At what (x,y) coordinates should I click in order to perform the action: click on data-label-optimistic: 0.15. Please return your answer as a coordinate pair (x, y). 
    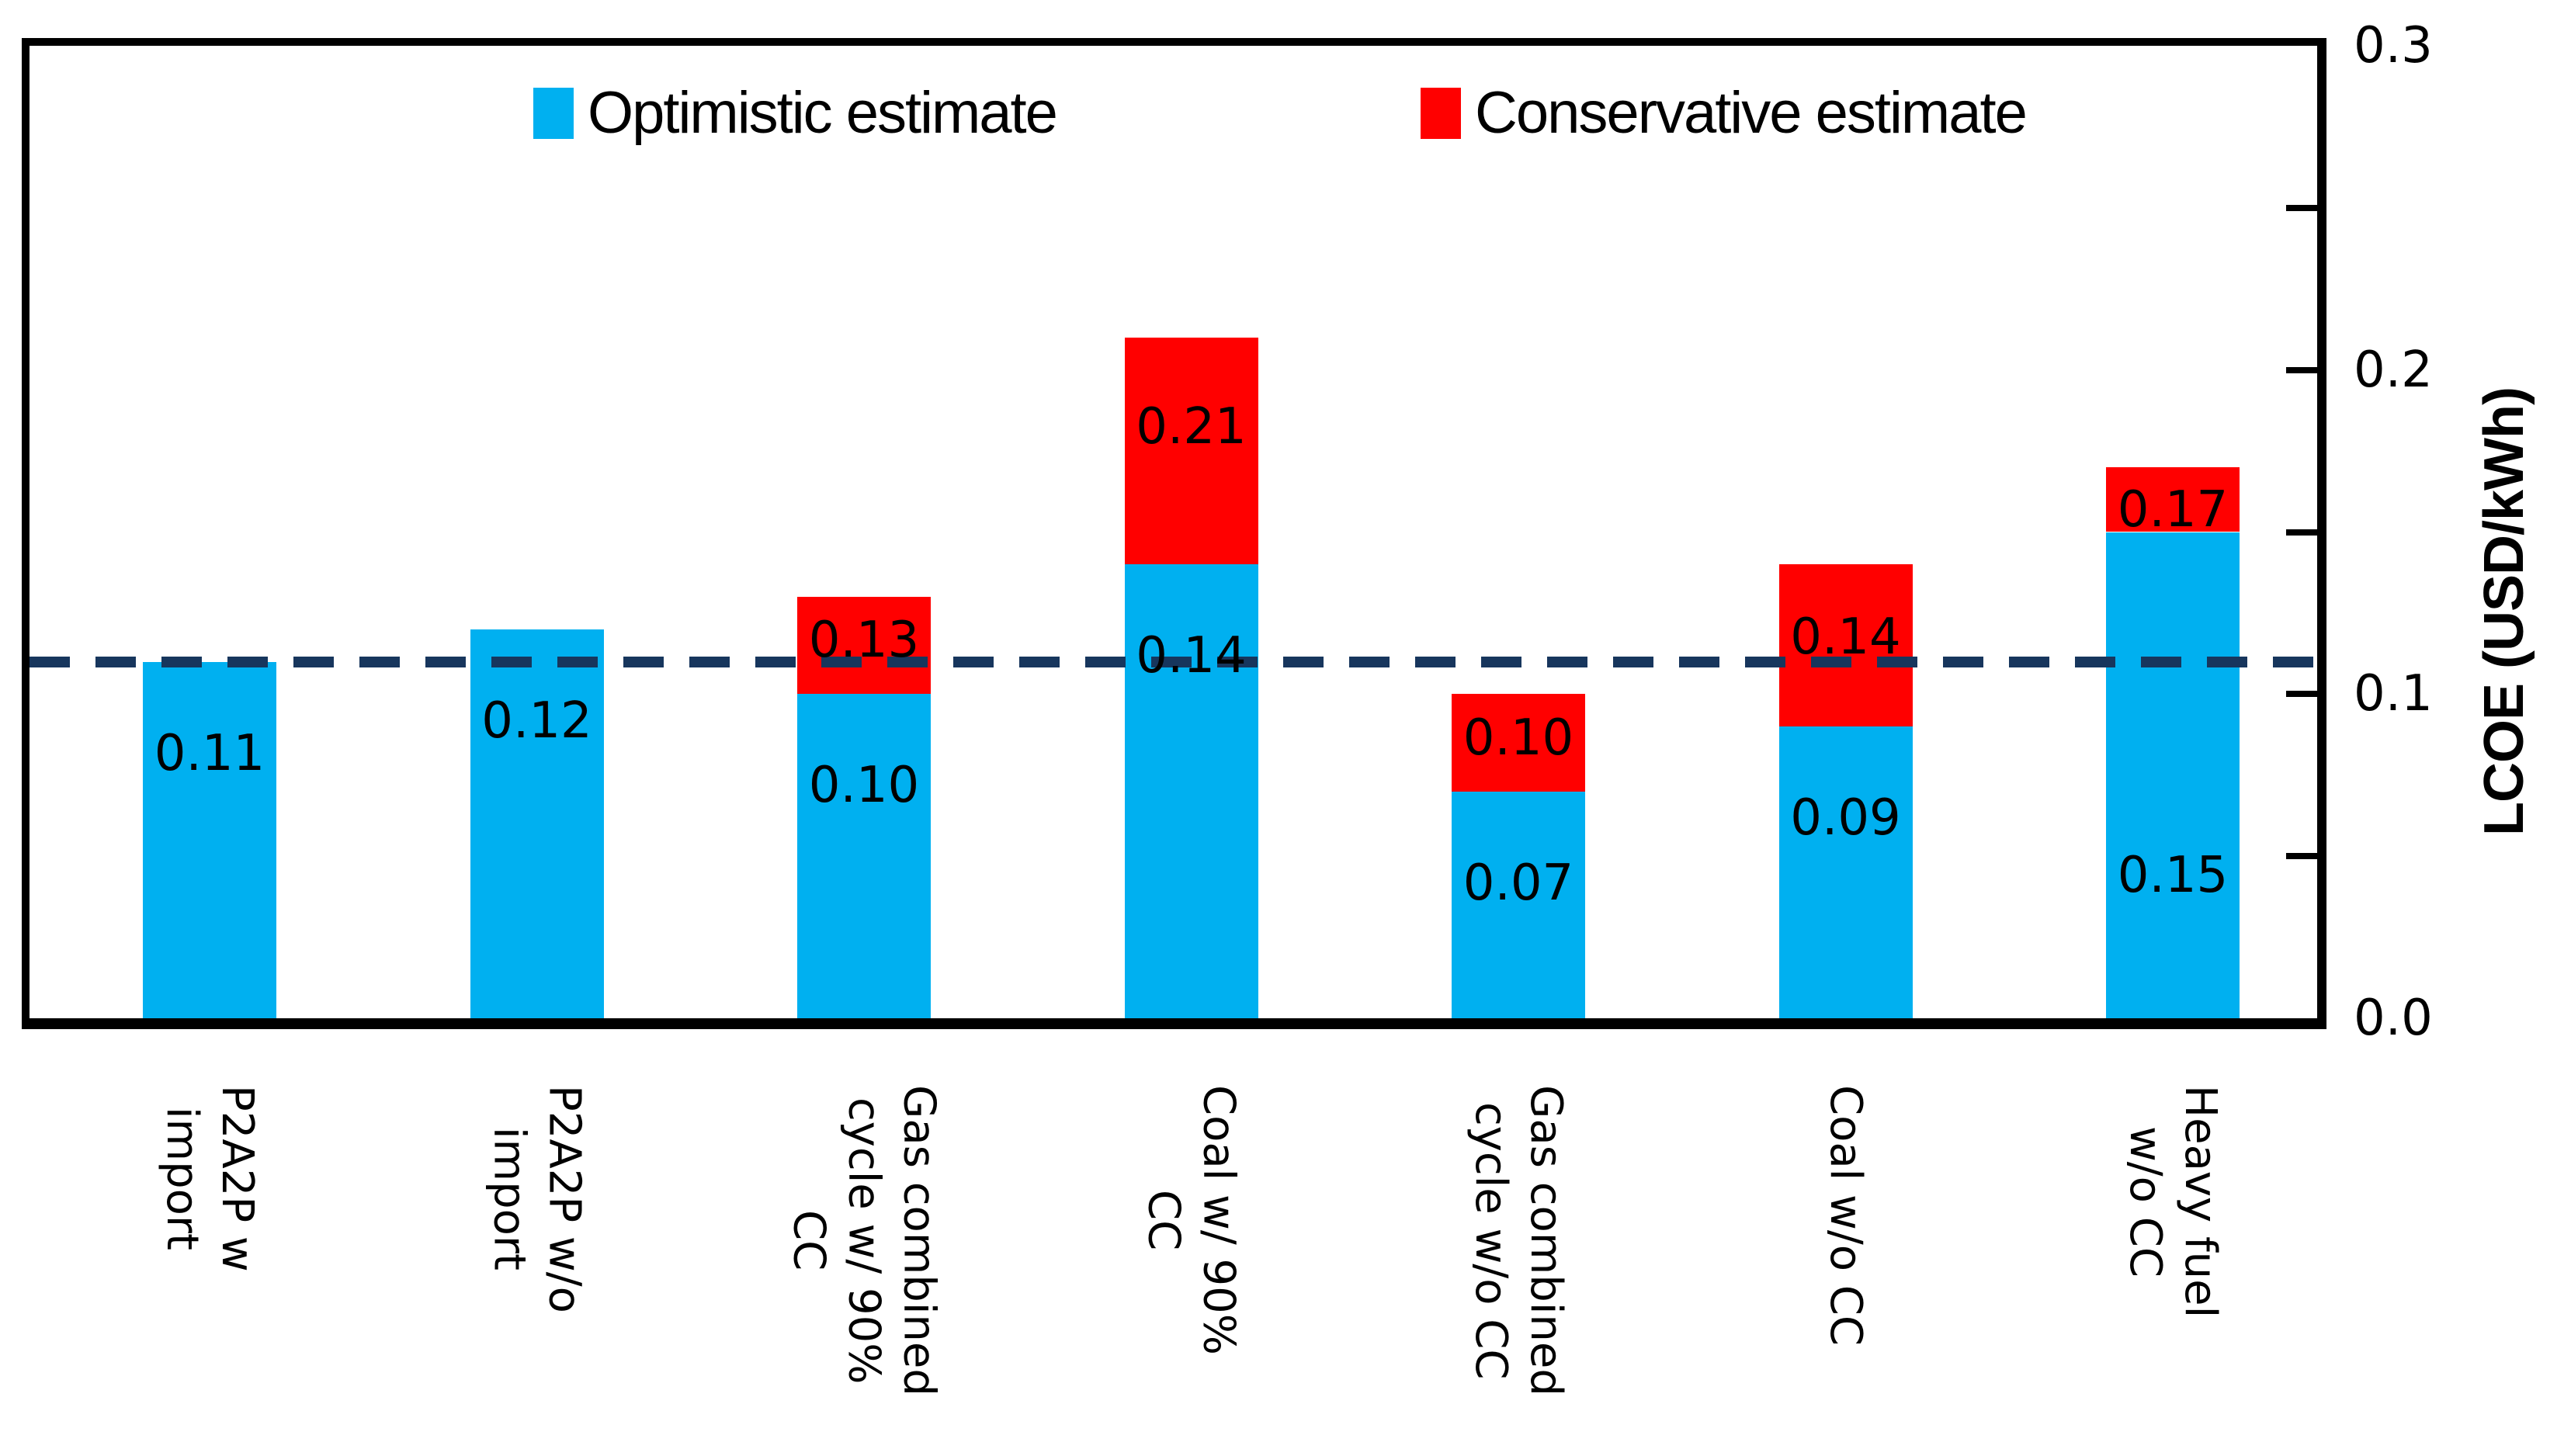
    Looking at the image, I should click on (2173, 876).